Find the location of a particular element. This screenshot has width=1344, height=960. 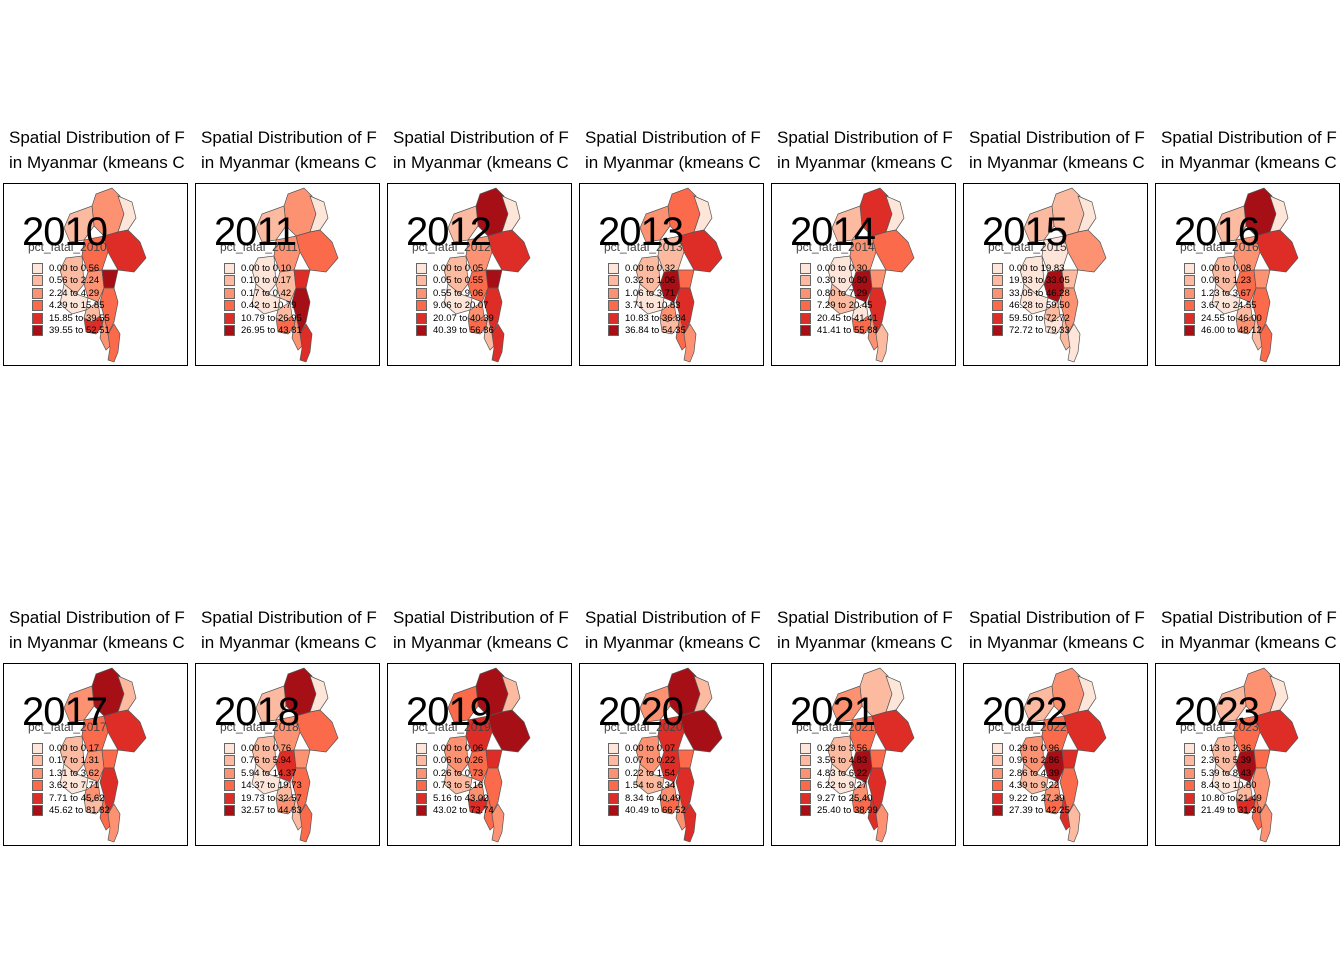

legend-item: 5.94 to 14.37 is located at coordinates (263, 773).